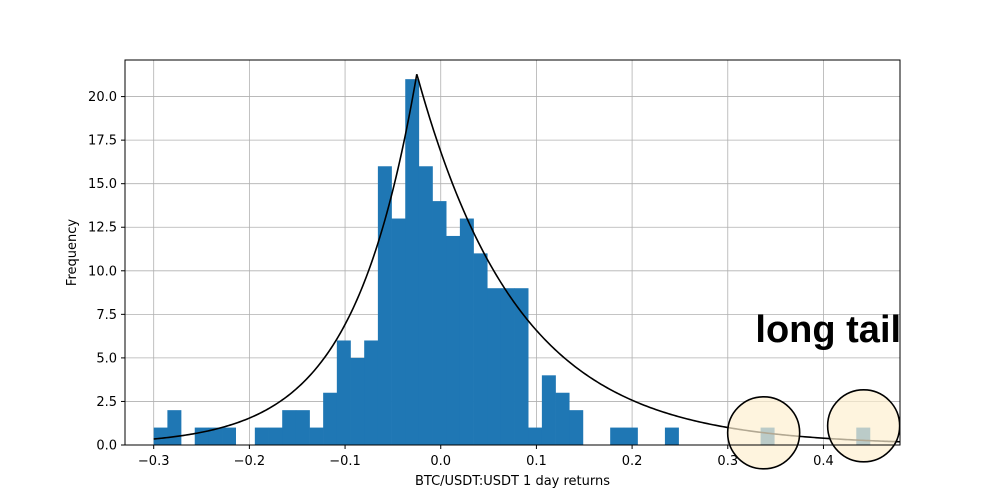 The image size is (1000, 500). I want to click on y-axis-ticks: 0.0 2.5 5.0 7.5 10.0 12.5 15.0 17.5 20.0, so click(106, 272).